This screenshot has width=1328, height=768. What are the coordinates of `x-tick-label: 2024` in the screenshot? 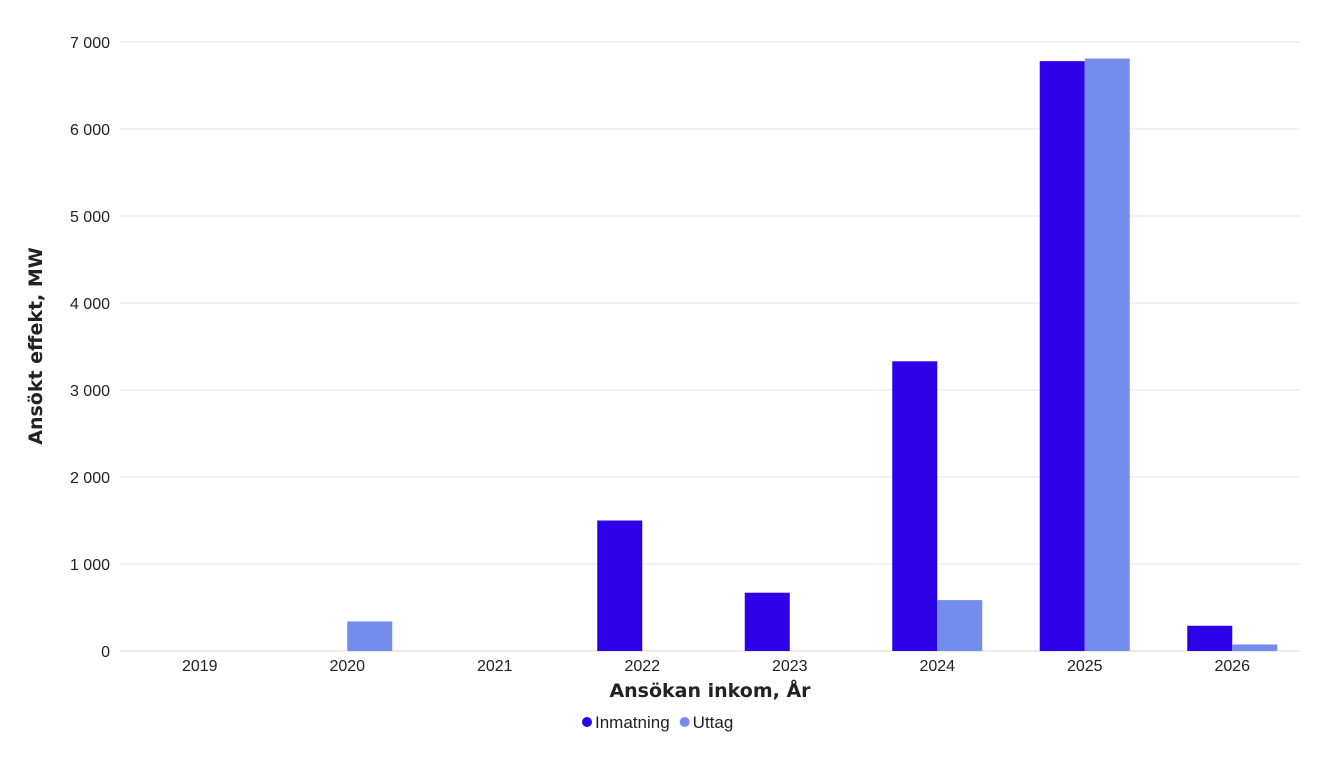 It's located at (937, 666).